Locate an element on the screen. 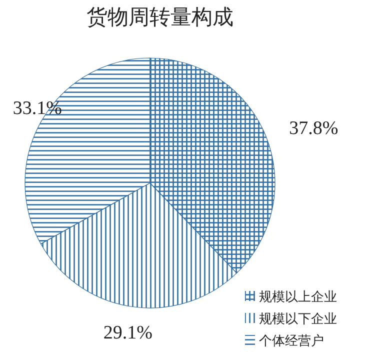 This screenshot has height=352, width=368. data-label: 37.8% is located at coordinates (313, 128).